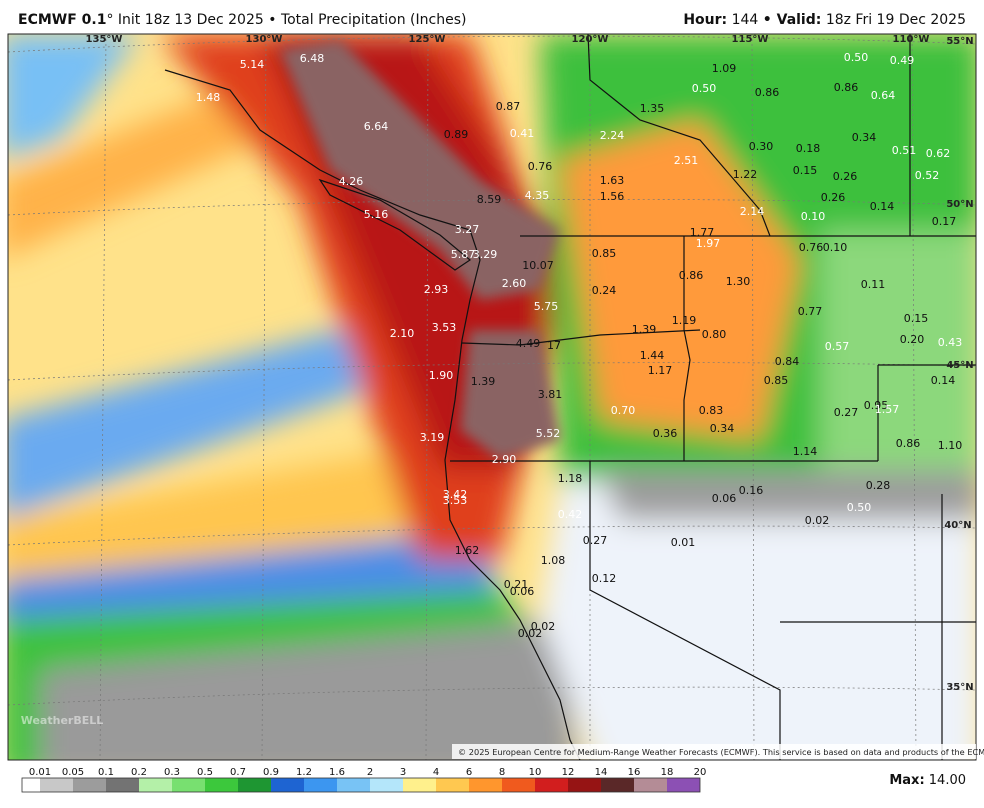 This screenshot has width=984, height=808. Describe the element at coordinates (444, 327) in the screenshot. I see `precip-value: 3.53` at that location.